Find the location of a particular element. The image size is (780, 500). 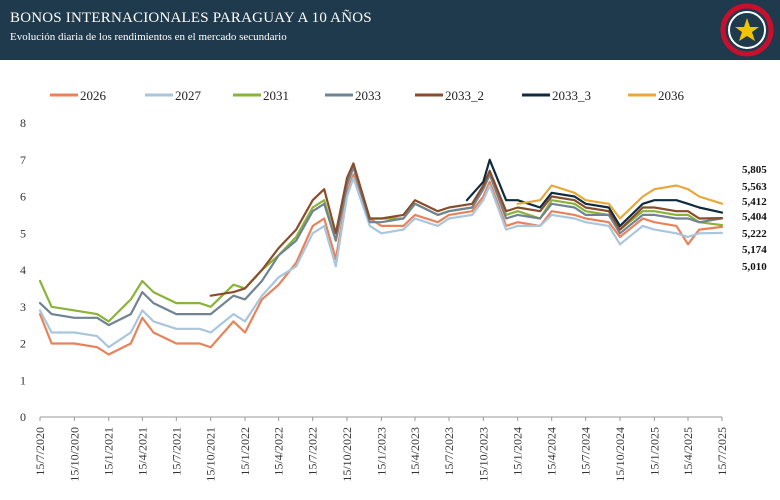

end-value-label: 5,174 is located at coordinates (754, 250).